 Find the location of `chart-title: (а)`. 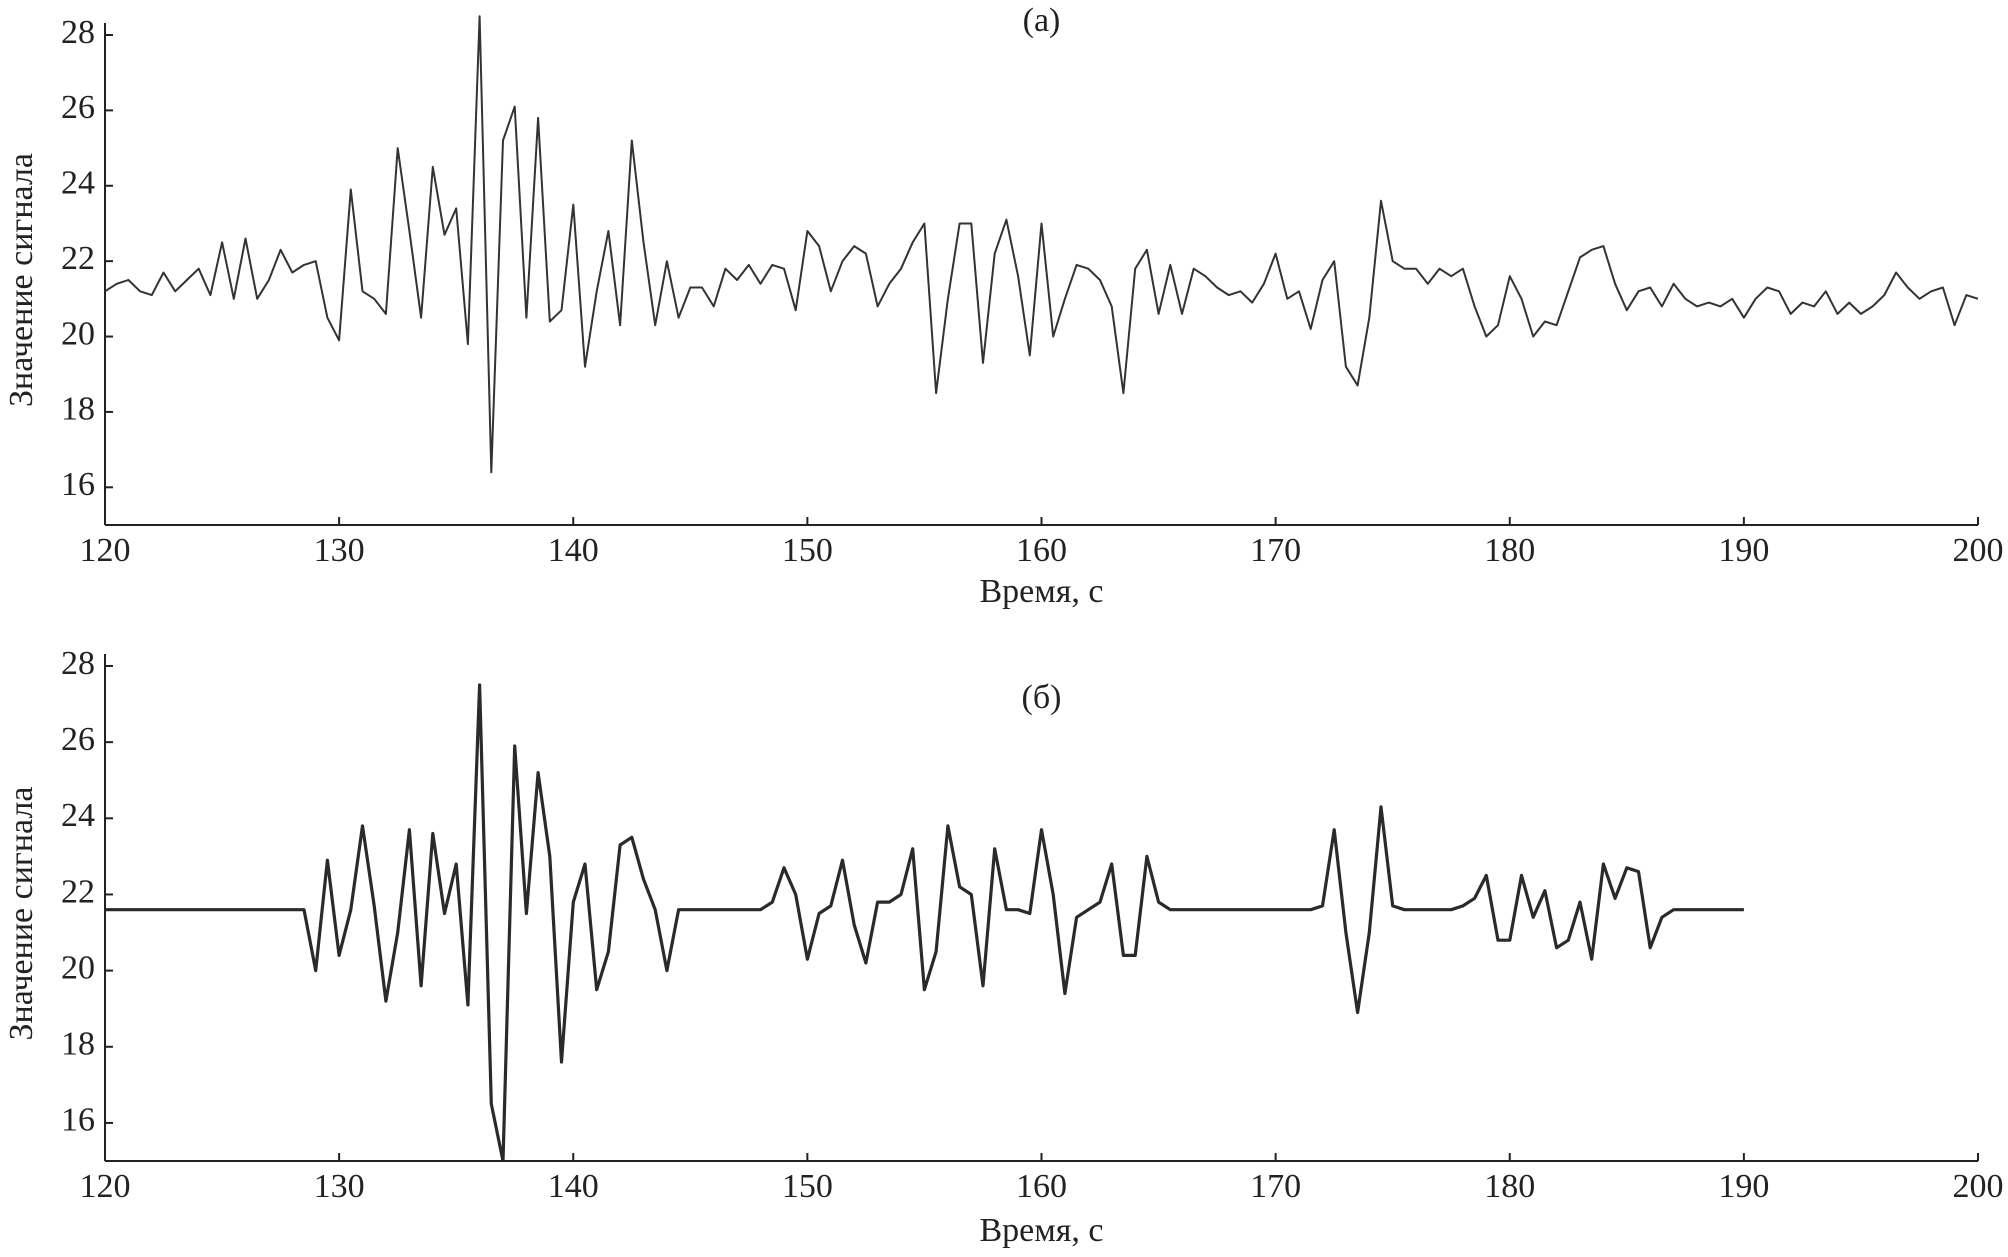

chart-title: (а) is located at coordinates (1042, 20).